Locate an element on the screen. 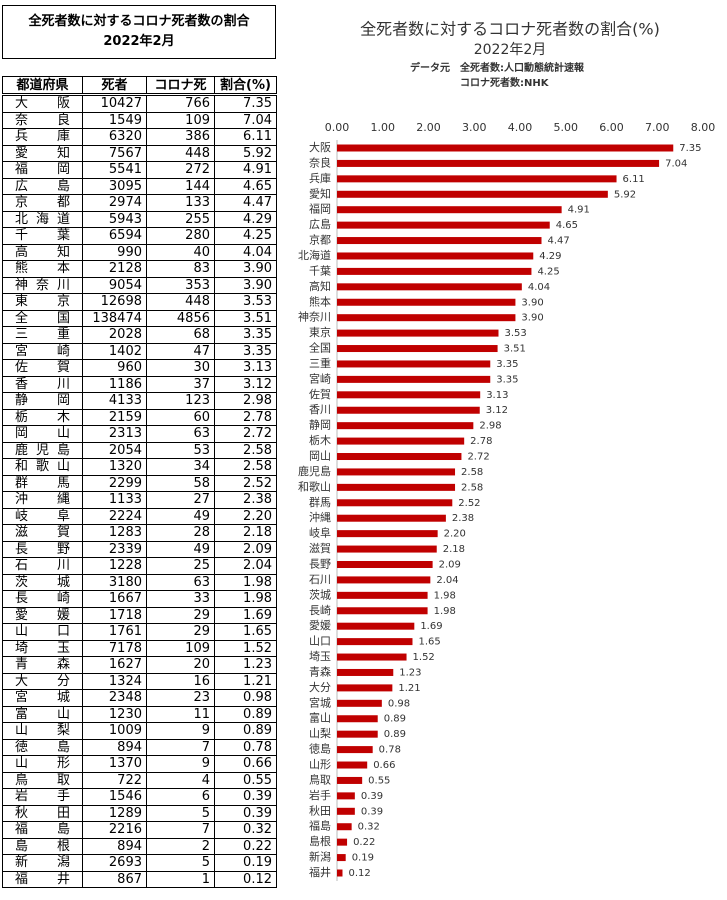  value-label: 0.55 is located at coordinates (379, 780).